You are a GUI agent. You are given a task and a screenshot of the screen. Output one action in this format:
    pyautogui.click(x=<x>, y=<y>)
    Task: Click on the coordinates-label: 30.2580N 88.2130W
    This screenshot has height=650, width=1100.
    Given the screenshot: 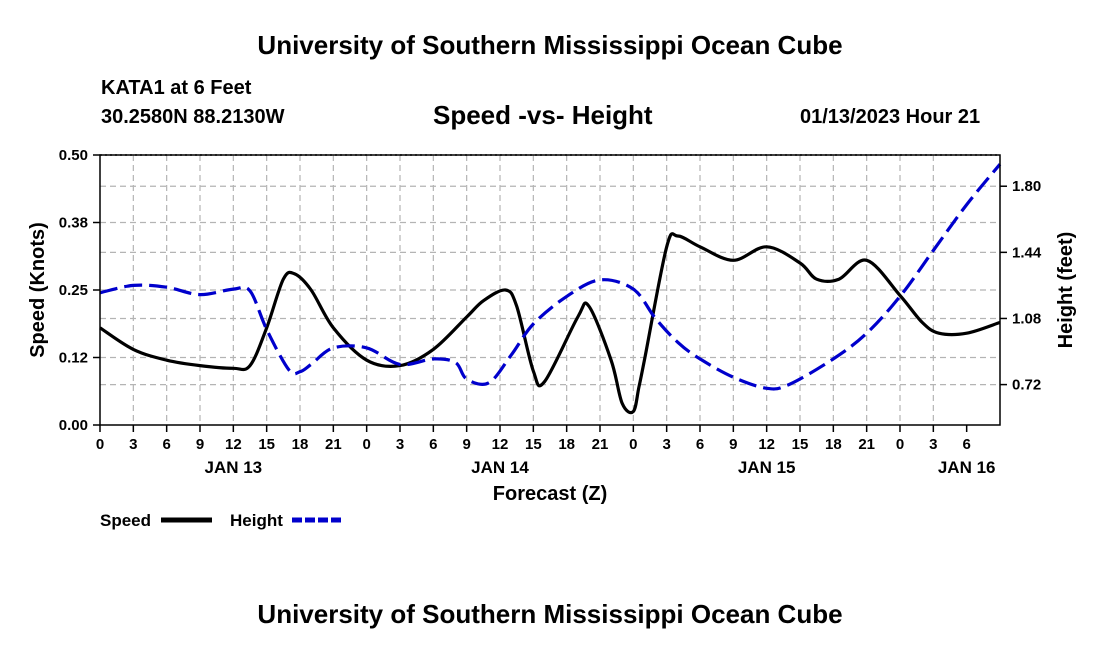 What is the action you would take?
    pyautogui.click(x=193, y=117)
    